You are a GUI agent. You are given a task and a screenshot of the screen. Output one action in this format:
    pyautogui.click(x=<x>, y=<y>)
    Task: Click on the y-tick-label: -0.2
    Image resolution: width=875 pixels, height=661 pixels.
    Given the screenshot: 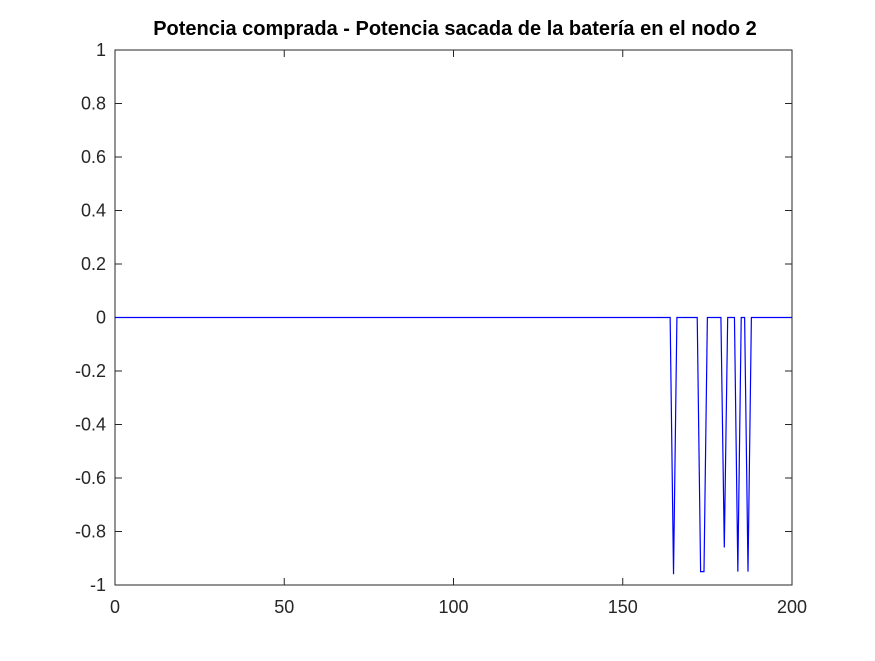 What is the action you would take?
    pyautogui.click(x=90, y=371)
    